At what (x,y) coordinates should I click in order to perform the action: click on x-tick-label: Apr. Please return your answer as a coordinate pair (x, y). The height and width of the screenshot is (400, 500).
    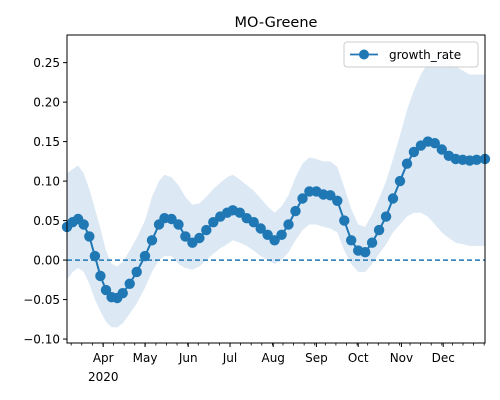
    Looking at the image, I should click on (103, 358).